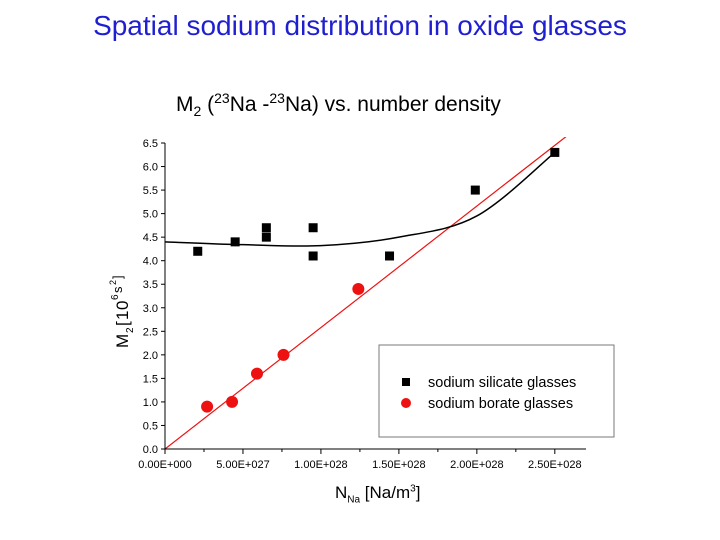 The width and height of the screenshot is (720, 540). What do you see at coordinates (150, 238) in the screenshot?
I see `y-tick-label: 4.5` at bounding box center [150, 238].